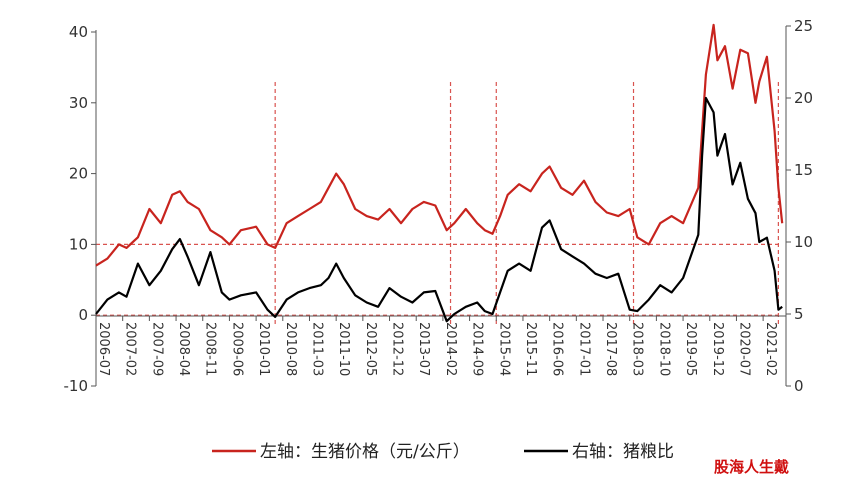 Image resolution: width=864 pixels, height=486 pixels. What do you see at coordinates (530, 349) in the screenshot?
I see `x-tick-label: 2015-11` at bounding box center [530, 349].